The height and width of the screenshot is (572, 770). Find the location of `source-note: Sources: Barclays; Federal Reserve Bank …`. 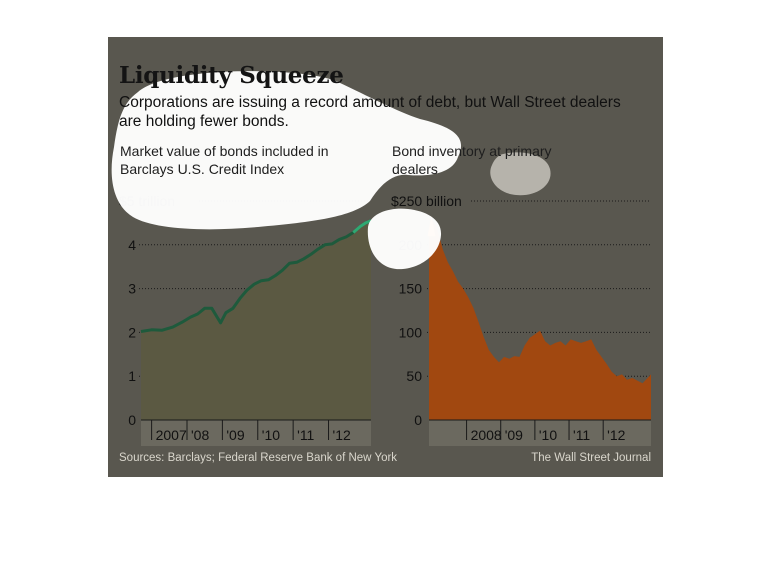

source-note: Sources: Barclays; Federal Reserve Bank … is located at coordinates (258, 458).